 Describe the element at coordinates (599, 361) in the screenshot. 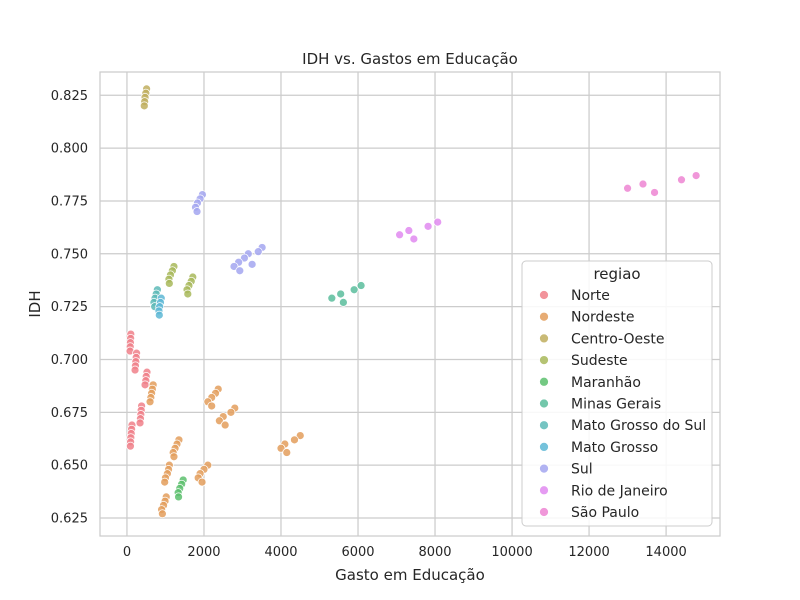

I see `legend-label: Sudeste` at that location.